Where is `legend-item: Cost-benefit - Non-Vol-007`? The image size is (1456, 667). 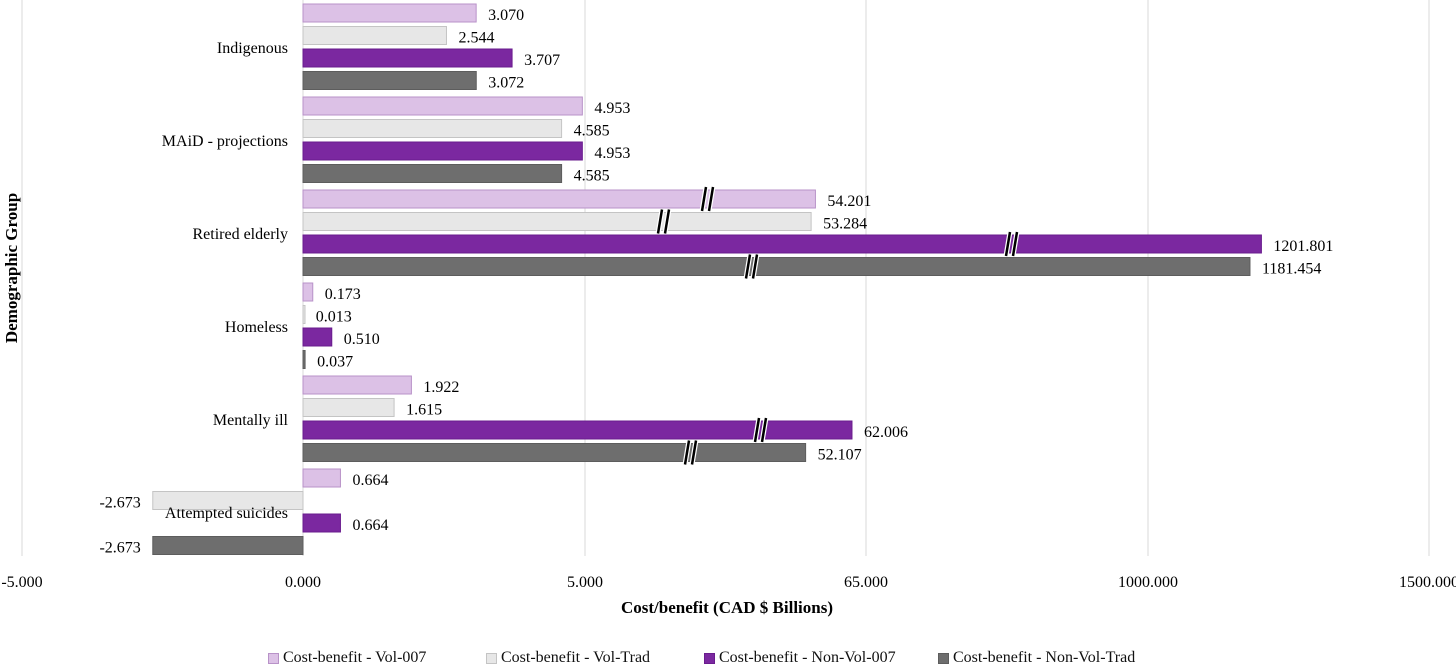 legend-item: Cost-benefit - Non-Vol-007 is located at coordinates (800, 658).